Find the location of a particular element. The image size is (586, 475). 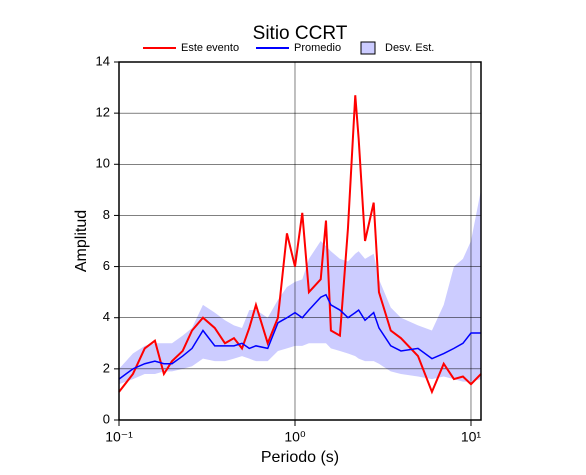

y-tick-label: 0 is located at coordinates (106, 418).